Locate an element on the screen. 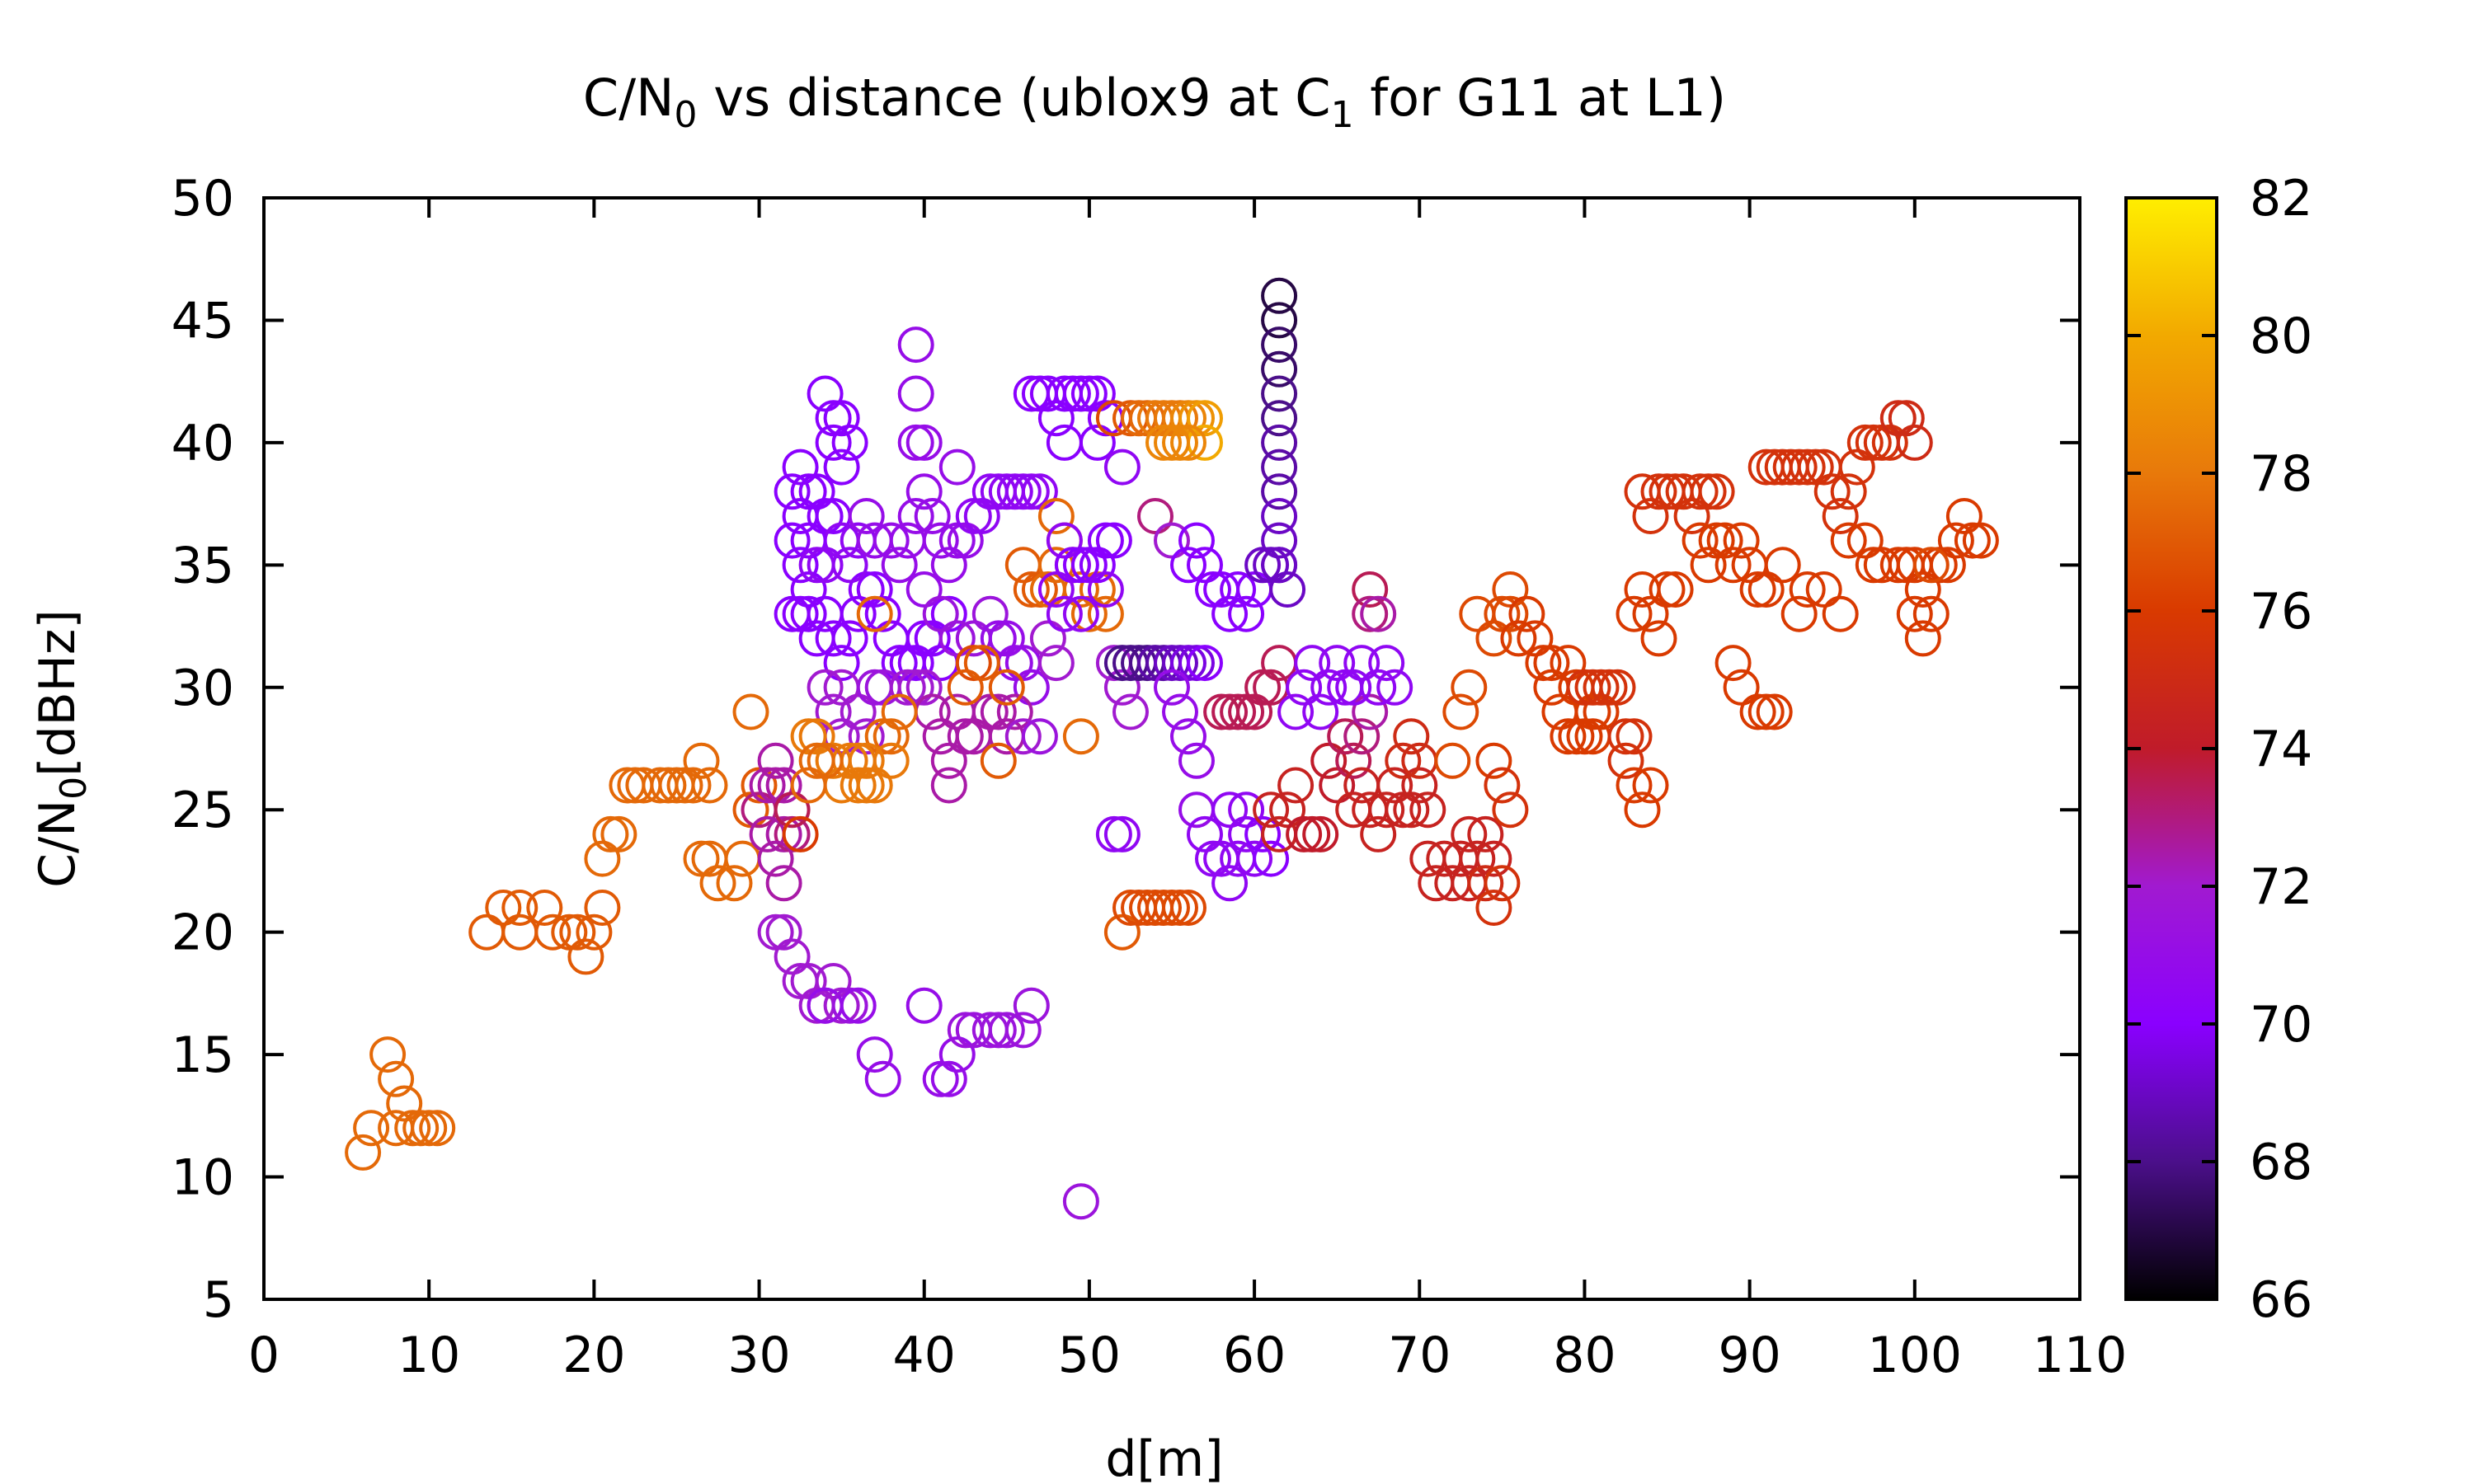 This screenshot has width=2474, height=1484. y-tick-label: 5 is located at coordinates (218, 1300).